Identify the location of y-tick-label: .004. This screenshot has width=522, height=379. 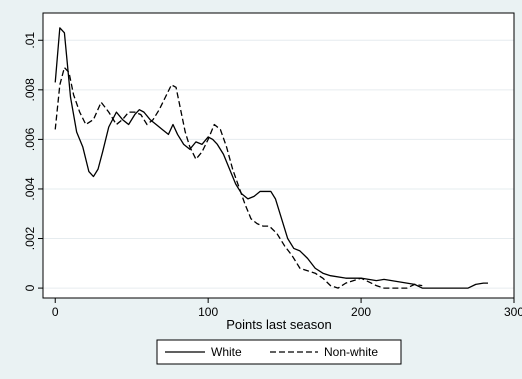
(30, 189).